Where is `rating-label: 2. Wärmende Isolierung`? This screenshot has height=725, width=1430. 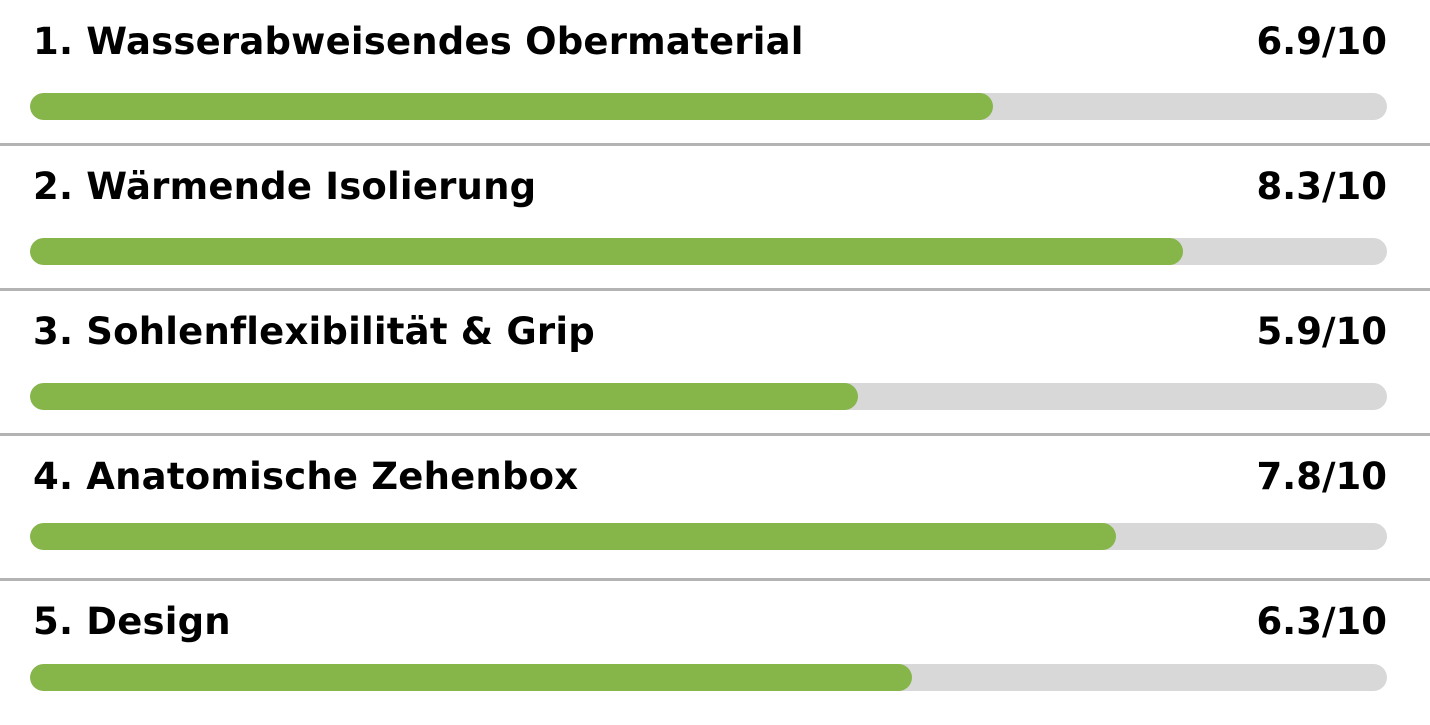
rating-label: 2. Wärmende Isolierung is located at coordinates (285, 186).